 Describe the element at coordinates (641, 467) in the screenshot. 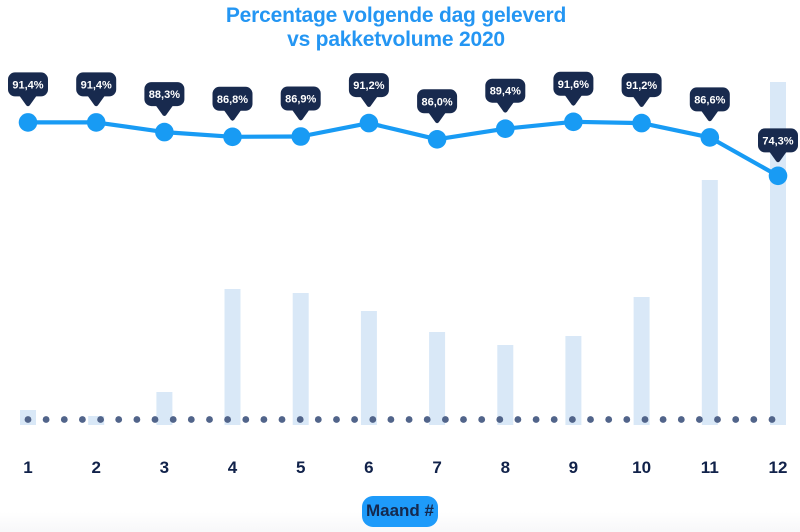

I see `svg-text: 10` at that location.